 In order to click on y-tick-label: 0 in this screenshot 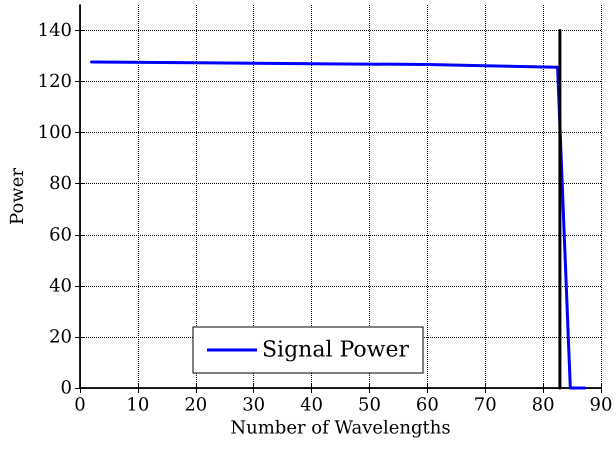, I will do `click(66, 388)`.